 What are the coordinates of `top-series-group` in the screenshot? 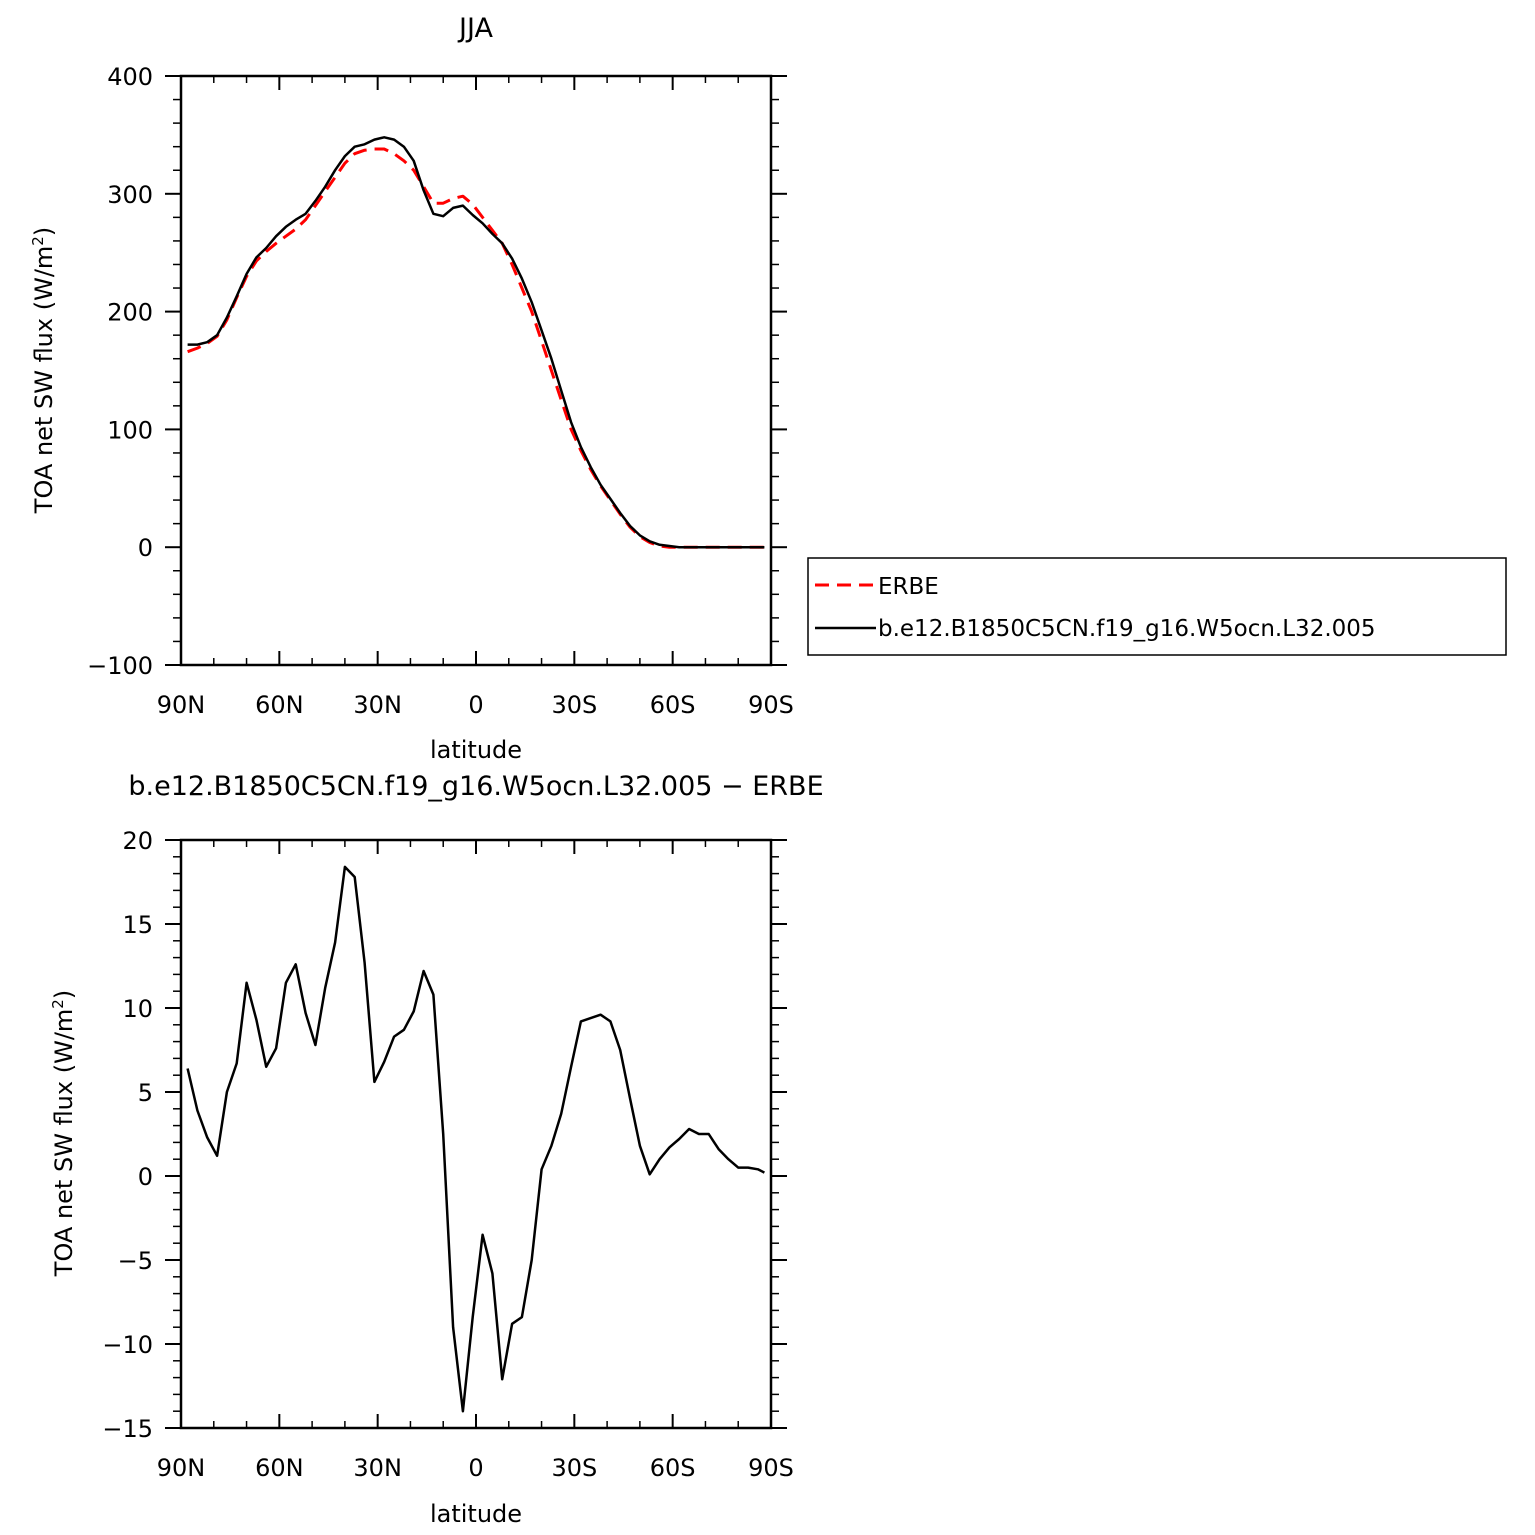 It's located at (476, 342).